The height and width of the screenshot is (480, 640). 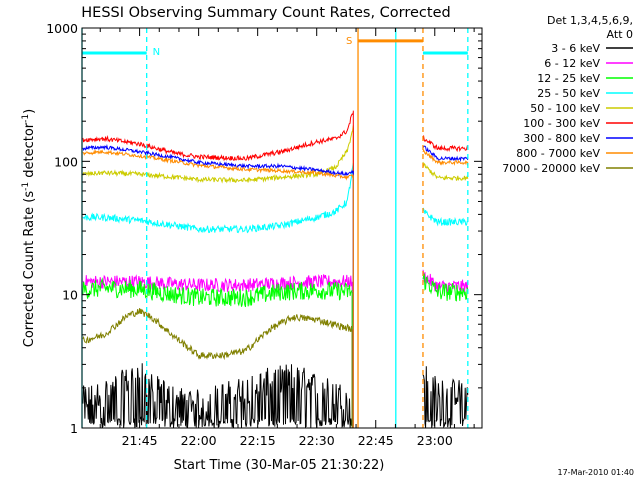 I want to click on series-line-50-100-kev, so click(x=218, y=154).